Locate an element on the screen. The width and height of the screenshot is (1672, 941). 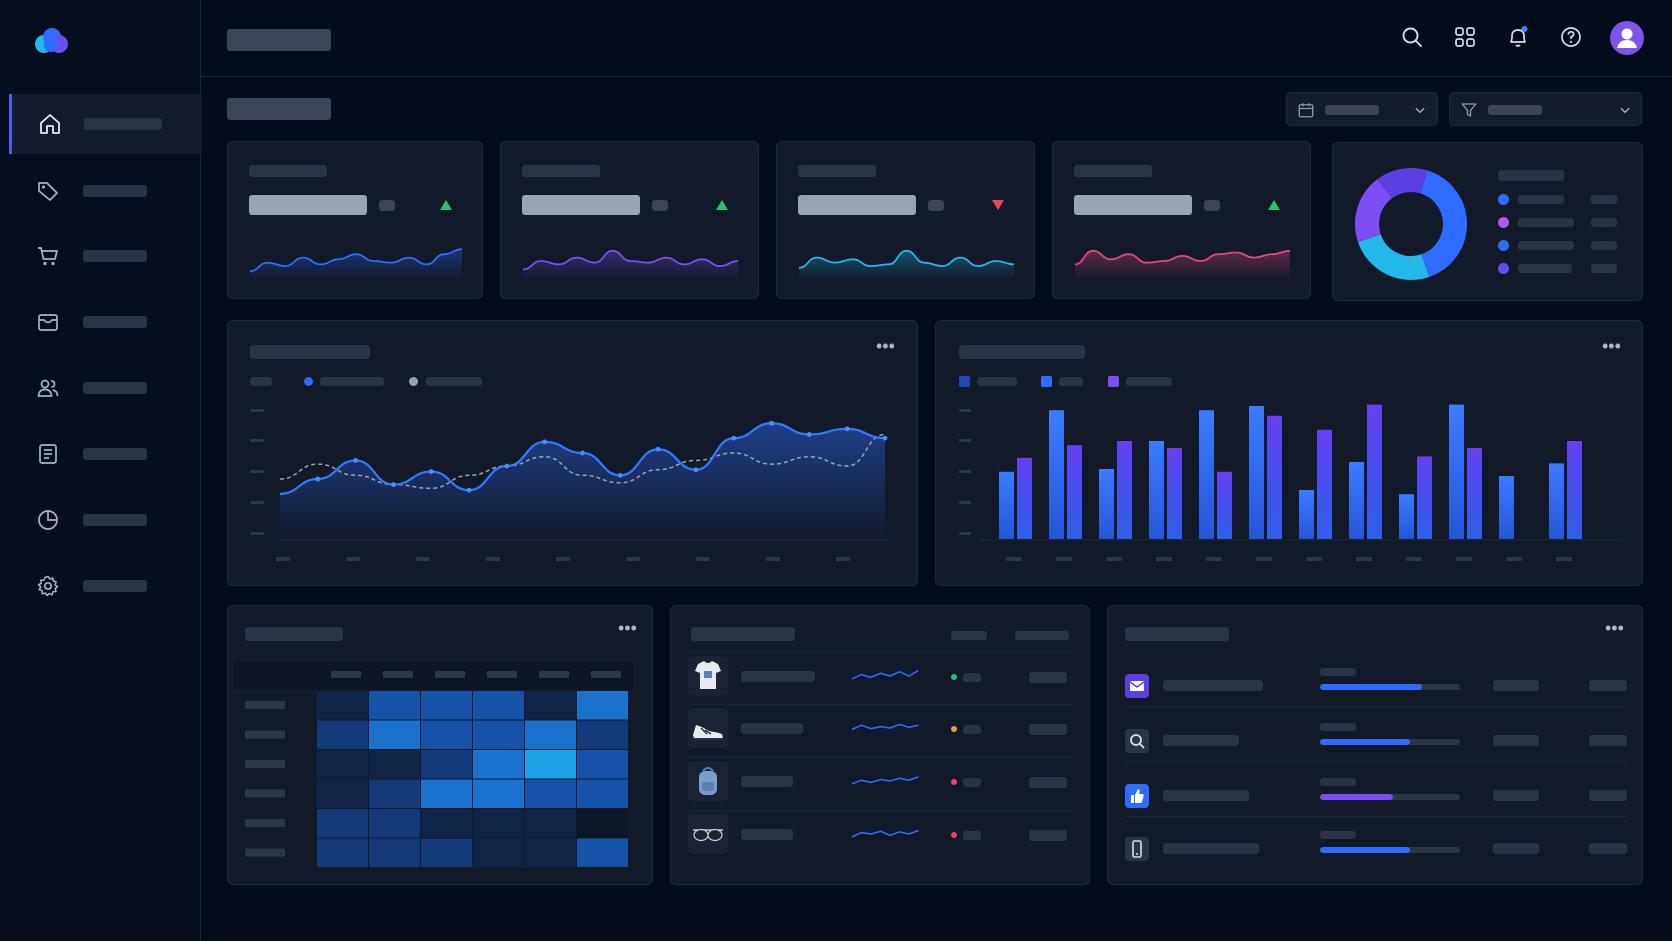
kpi-value is located at coordinates (1133, 205).